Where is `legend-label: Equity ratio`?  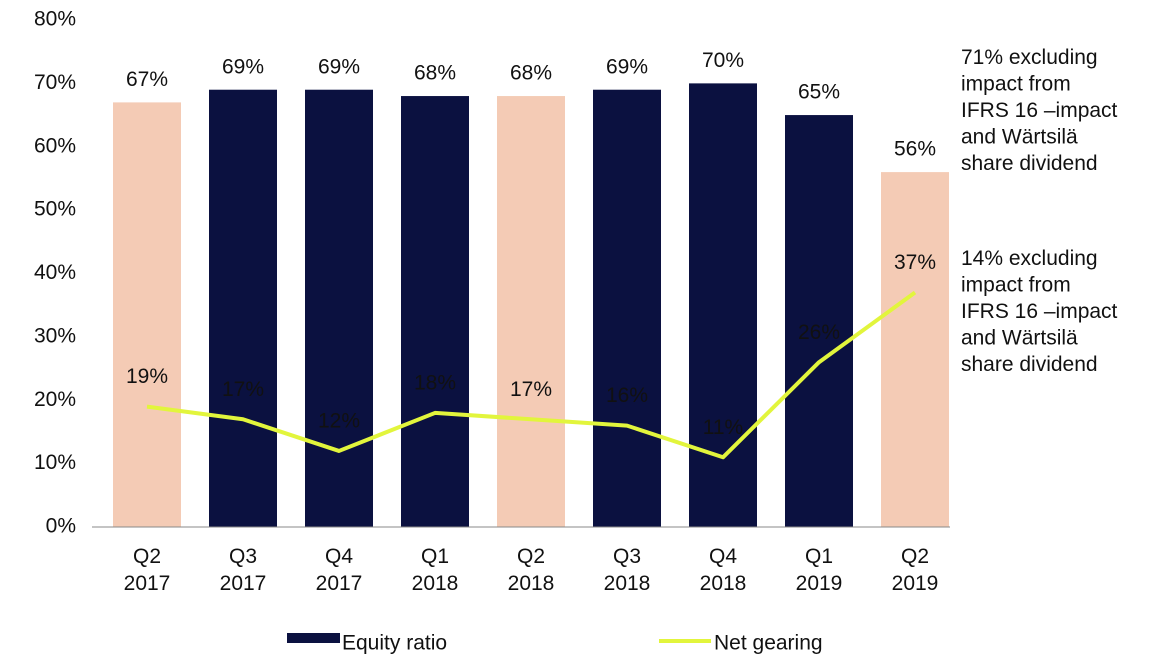
legend-label: Equity ratio is located at coordinates (394, 643).